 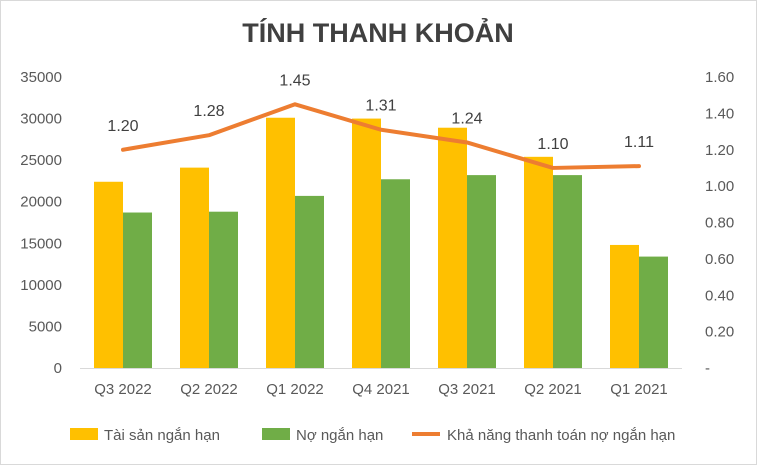 What do you see at coordinates (162, 435) in the screenshot?
I see `legend-label: Tài sản ngắn hạn` at bounding box center [162, 435].